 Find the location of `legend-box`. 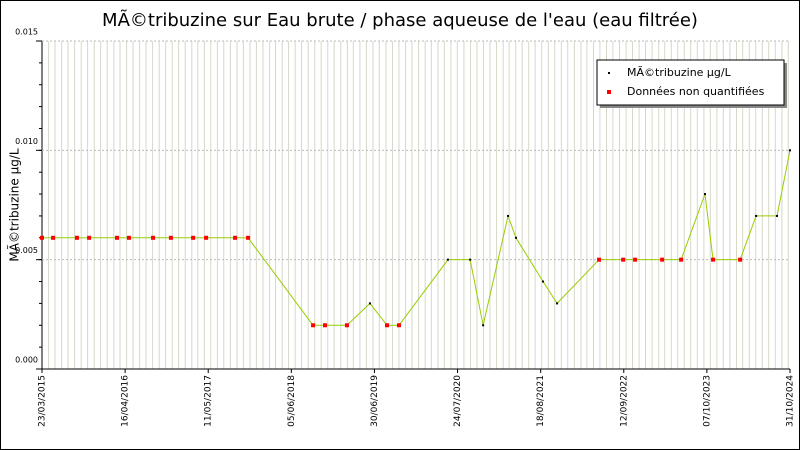

legend-box is located at coordinates (690, 82).